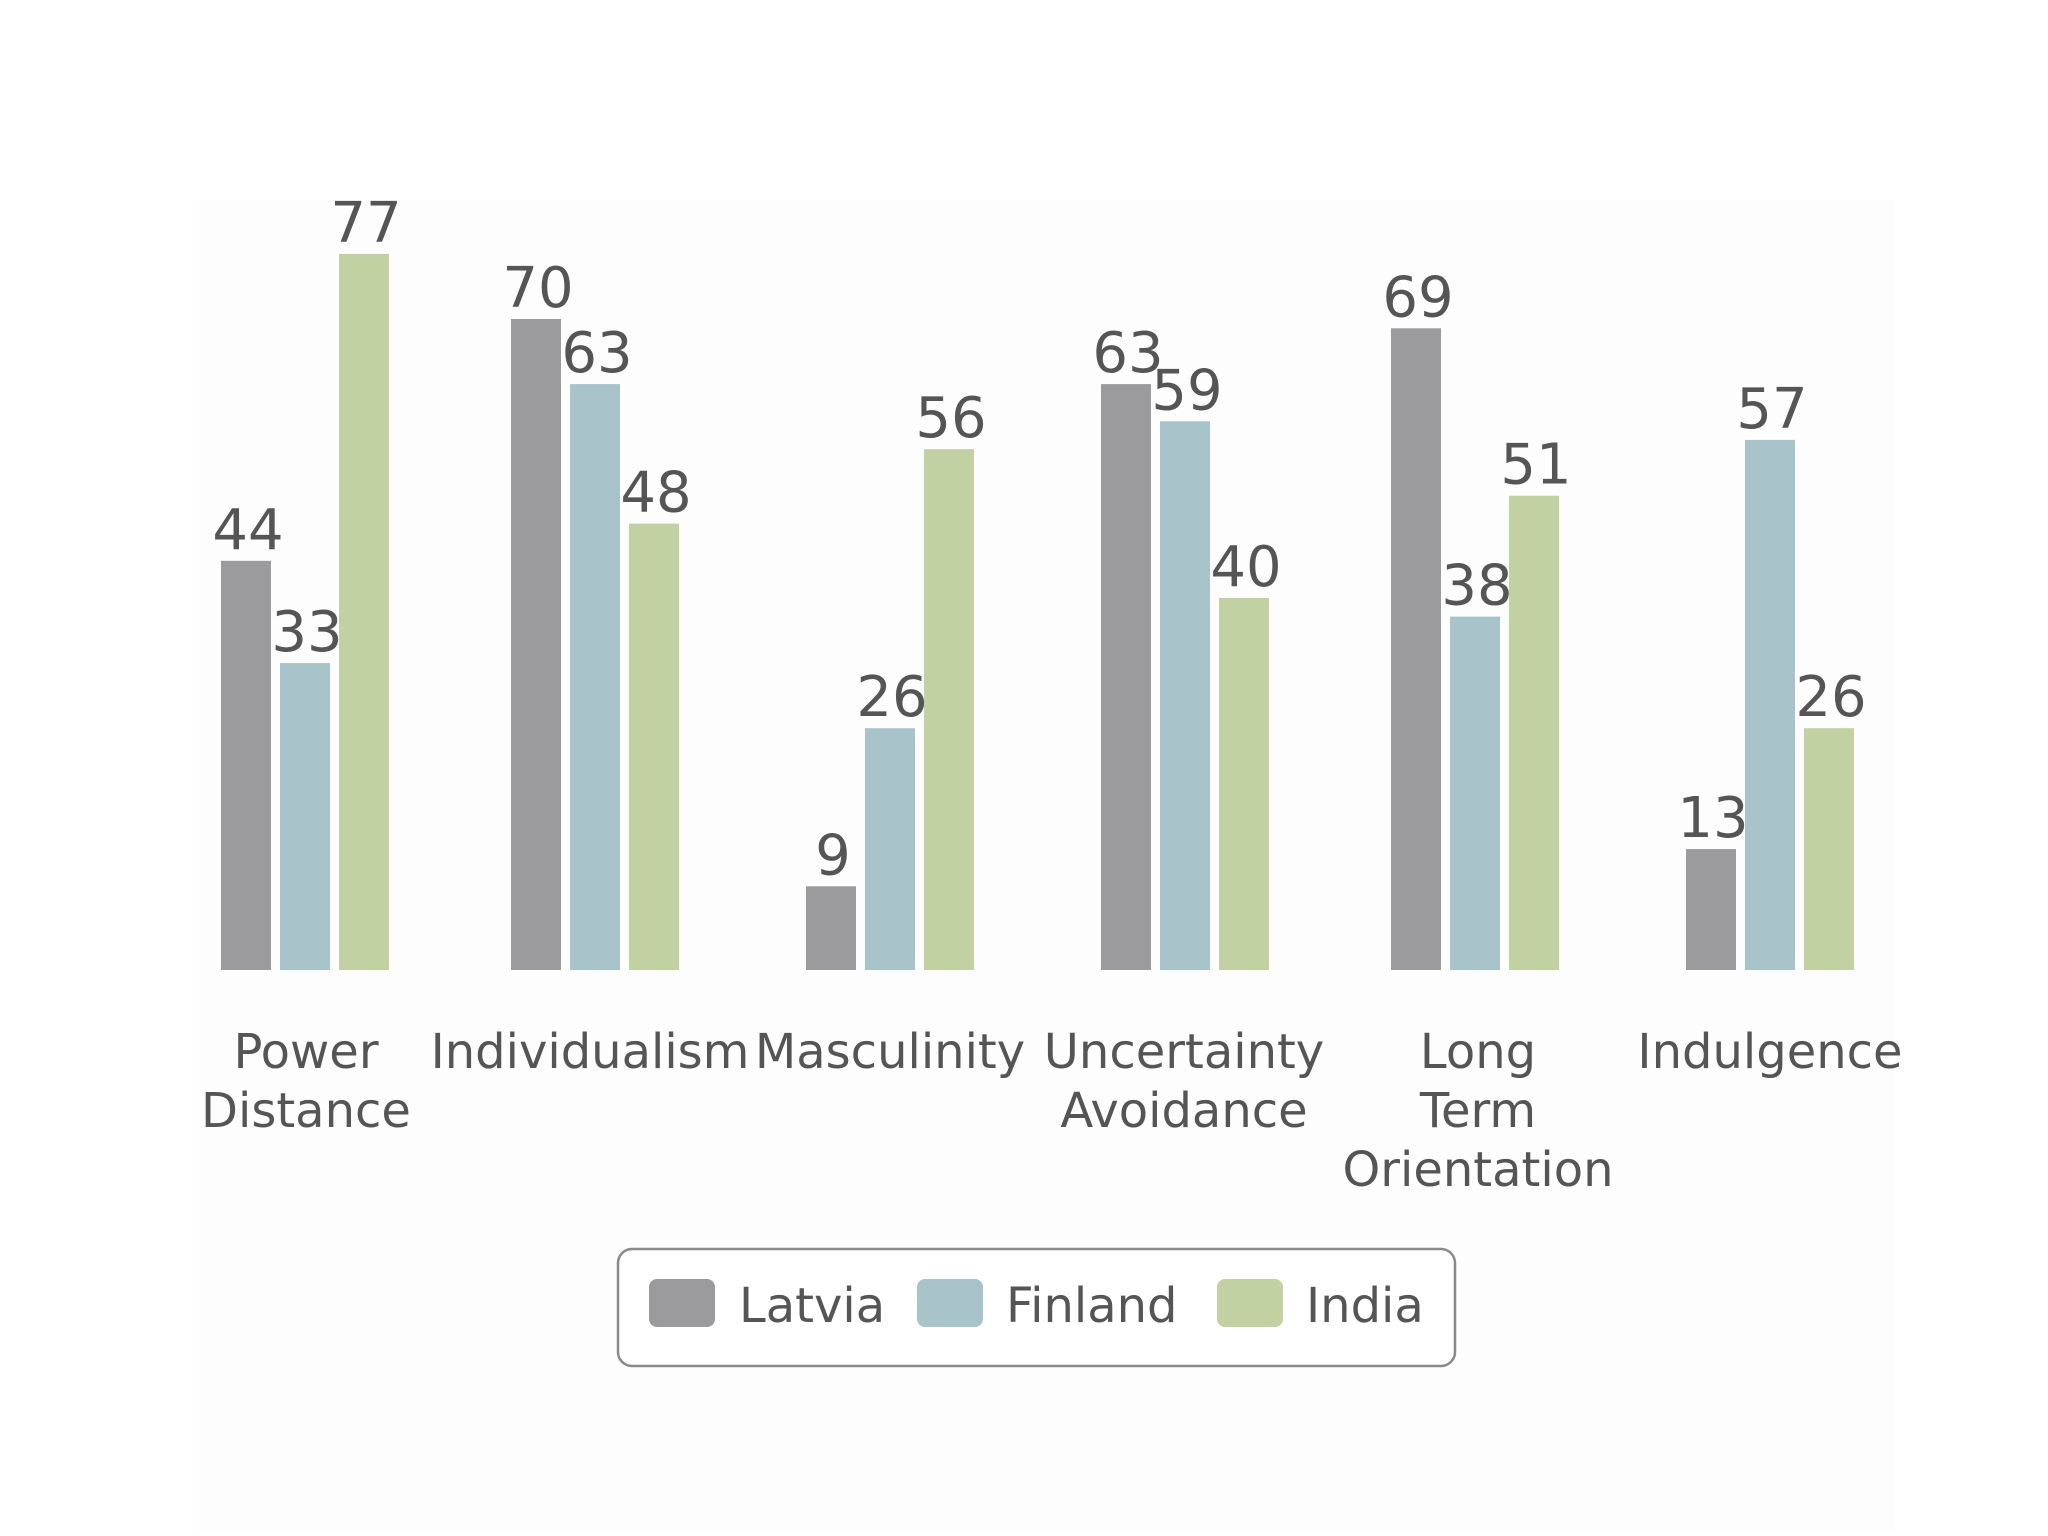  I want to click on value-label-latvia-power-distance: 44, so click(247, 530).